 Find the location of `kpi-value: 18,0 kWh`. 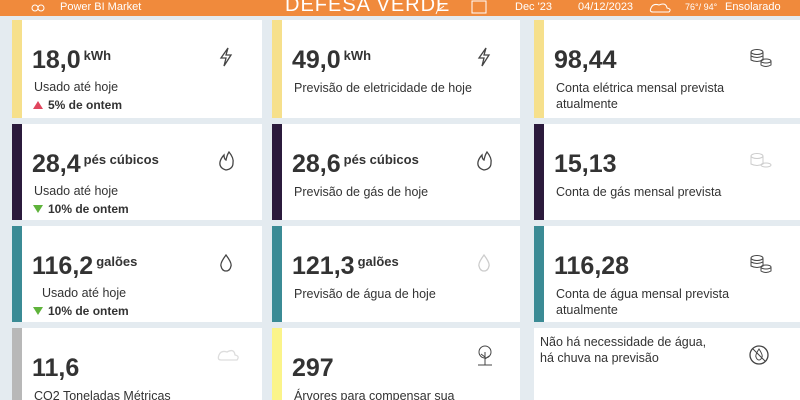

kpi-value: 18,0 kWh is located at coordinates (71, 60).